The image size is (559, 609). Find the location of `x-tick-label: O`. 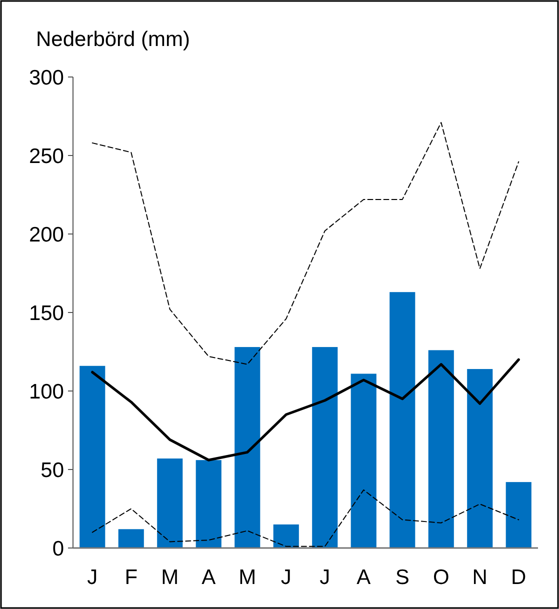

x-tick-label: O is located at coordinates (441, 577).